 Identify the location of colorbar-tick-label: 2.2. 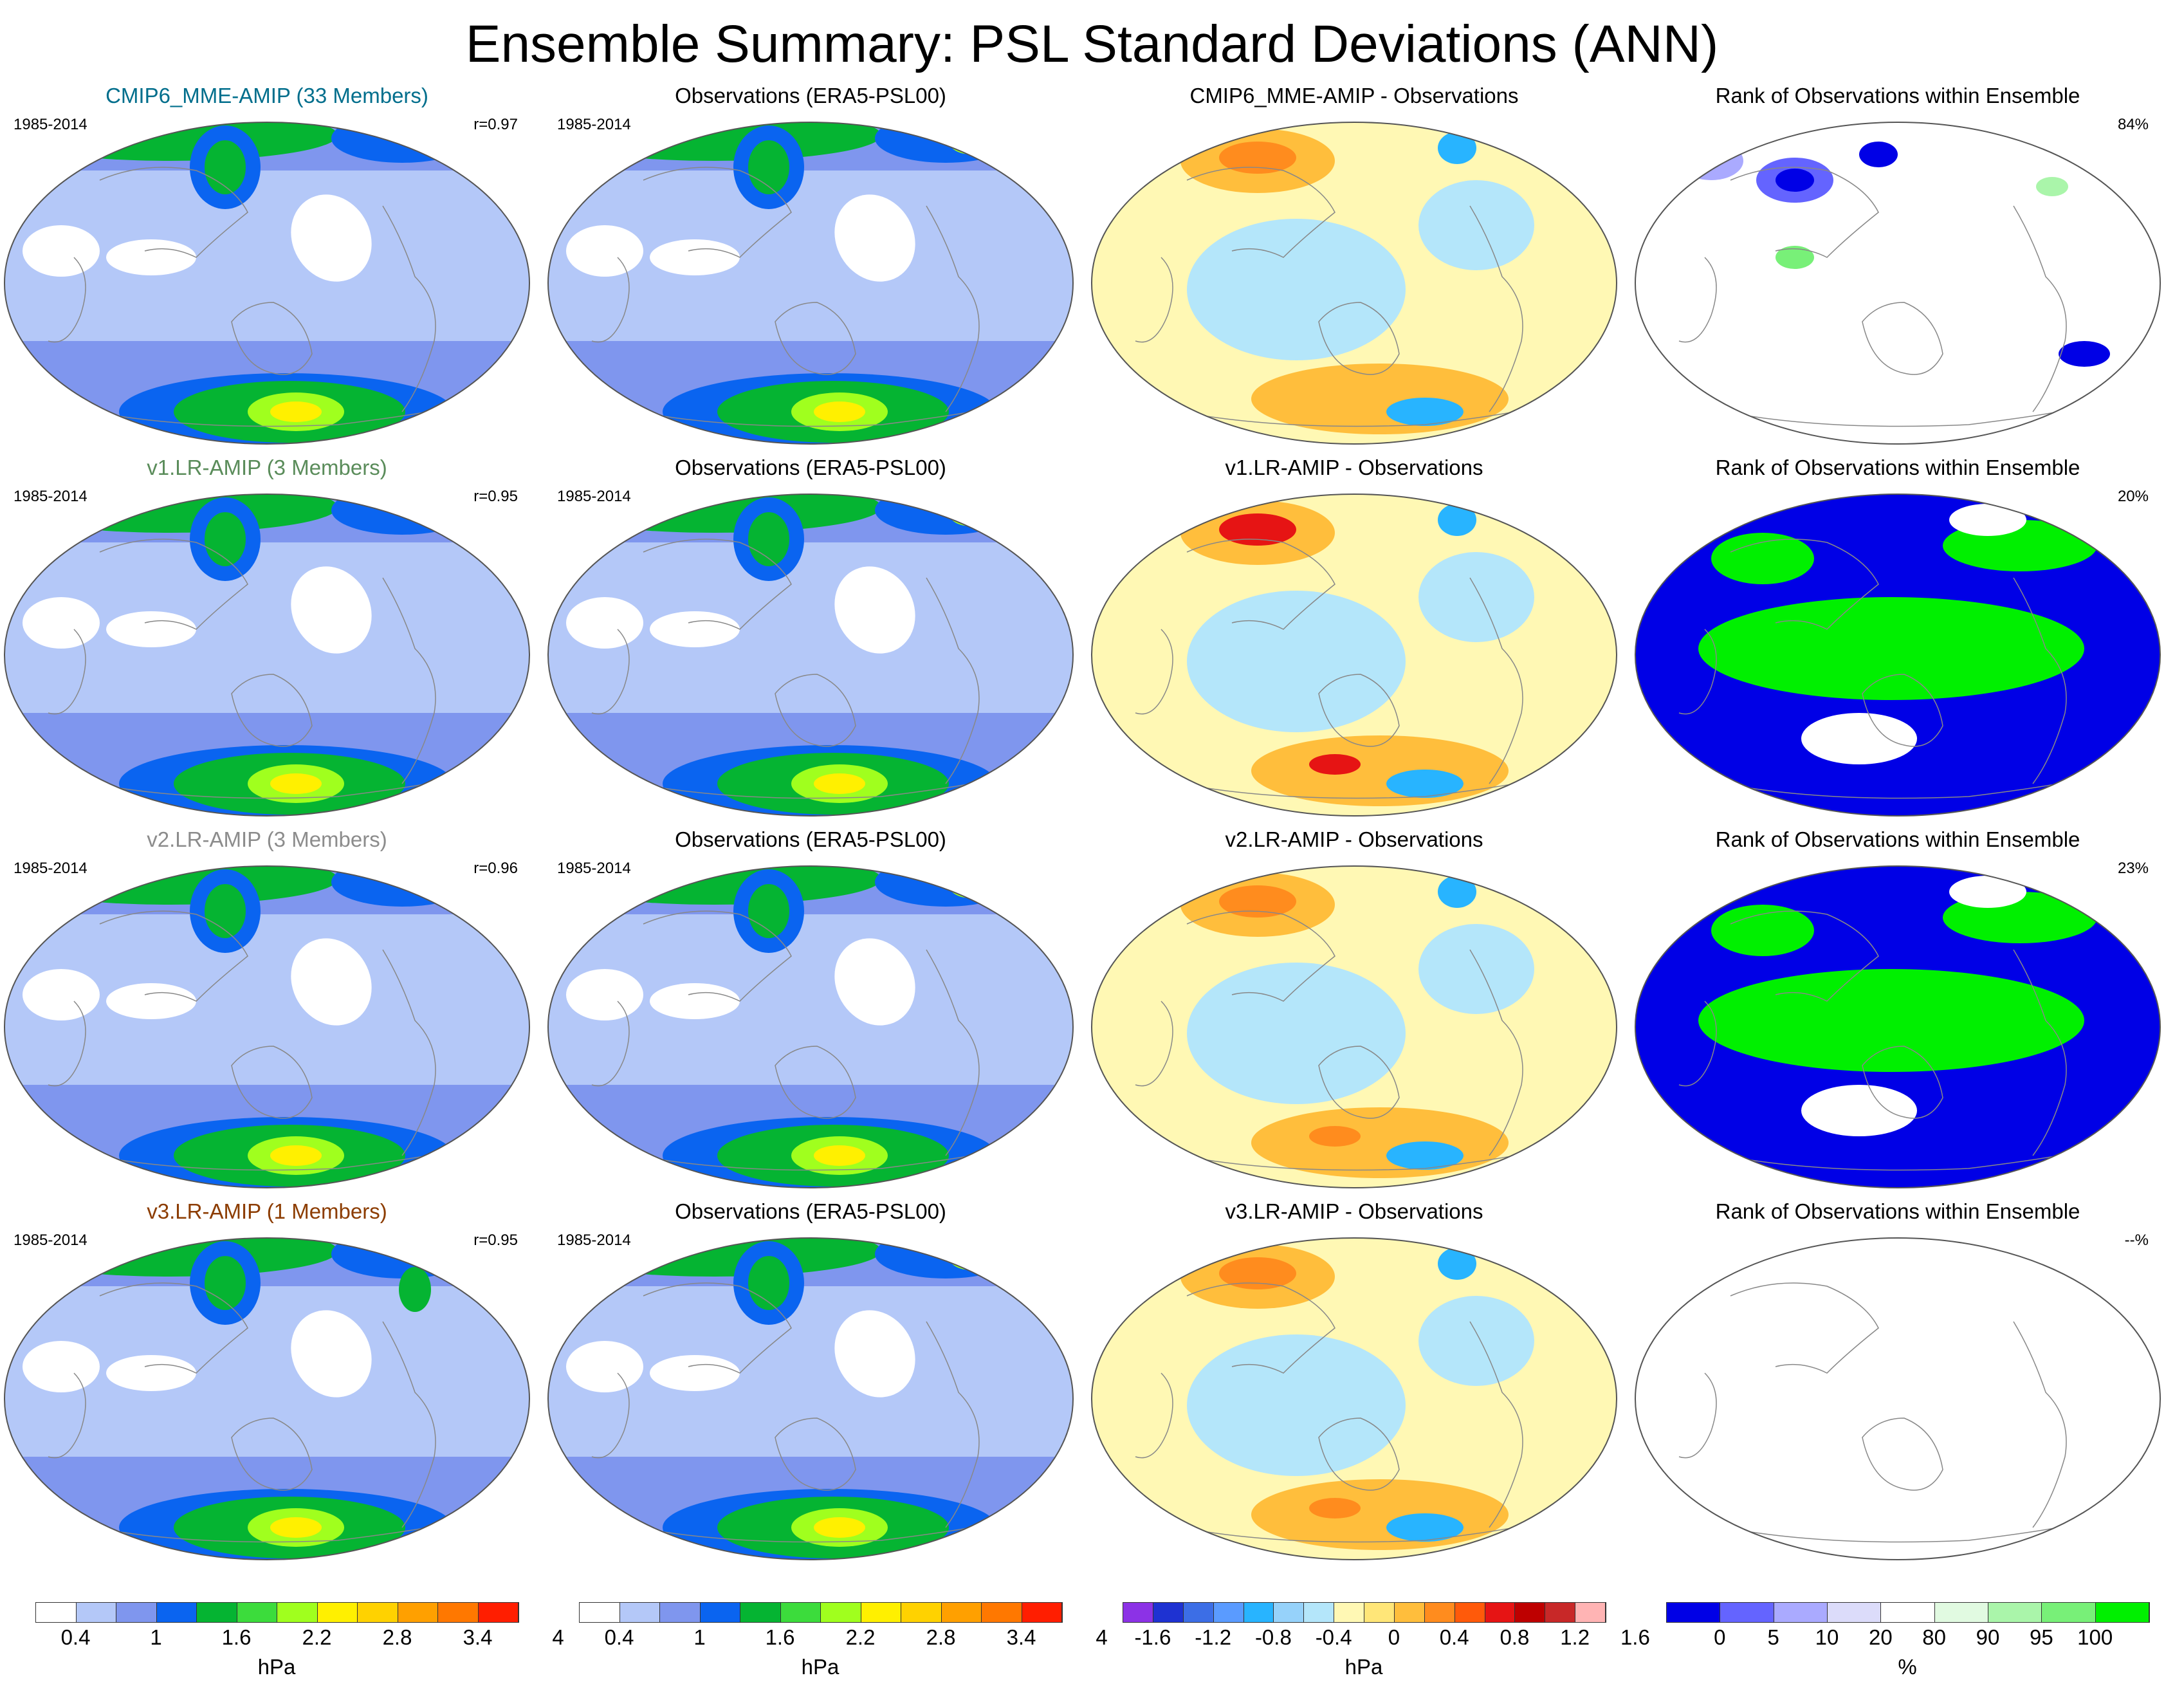
(861, 1637).